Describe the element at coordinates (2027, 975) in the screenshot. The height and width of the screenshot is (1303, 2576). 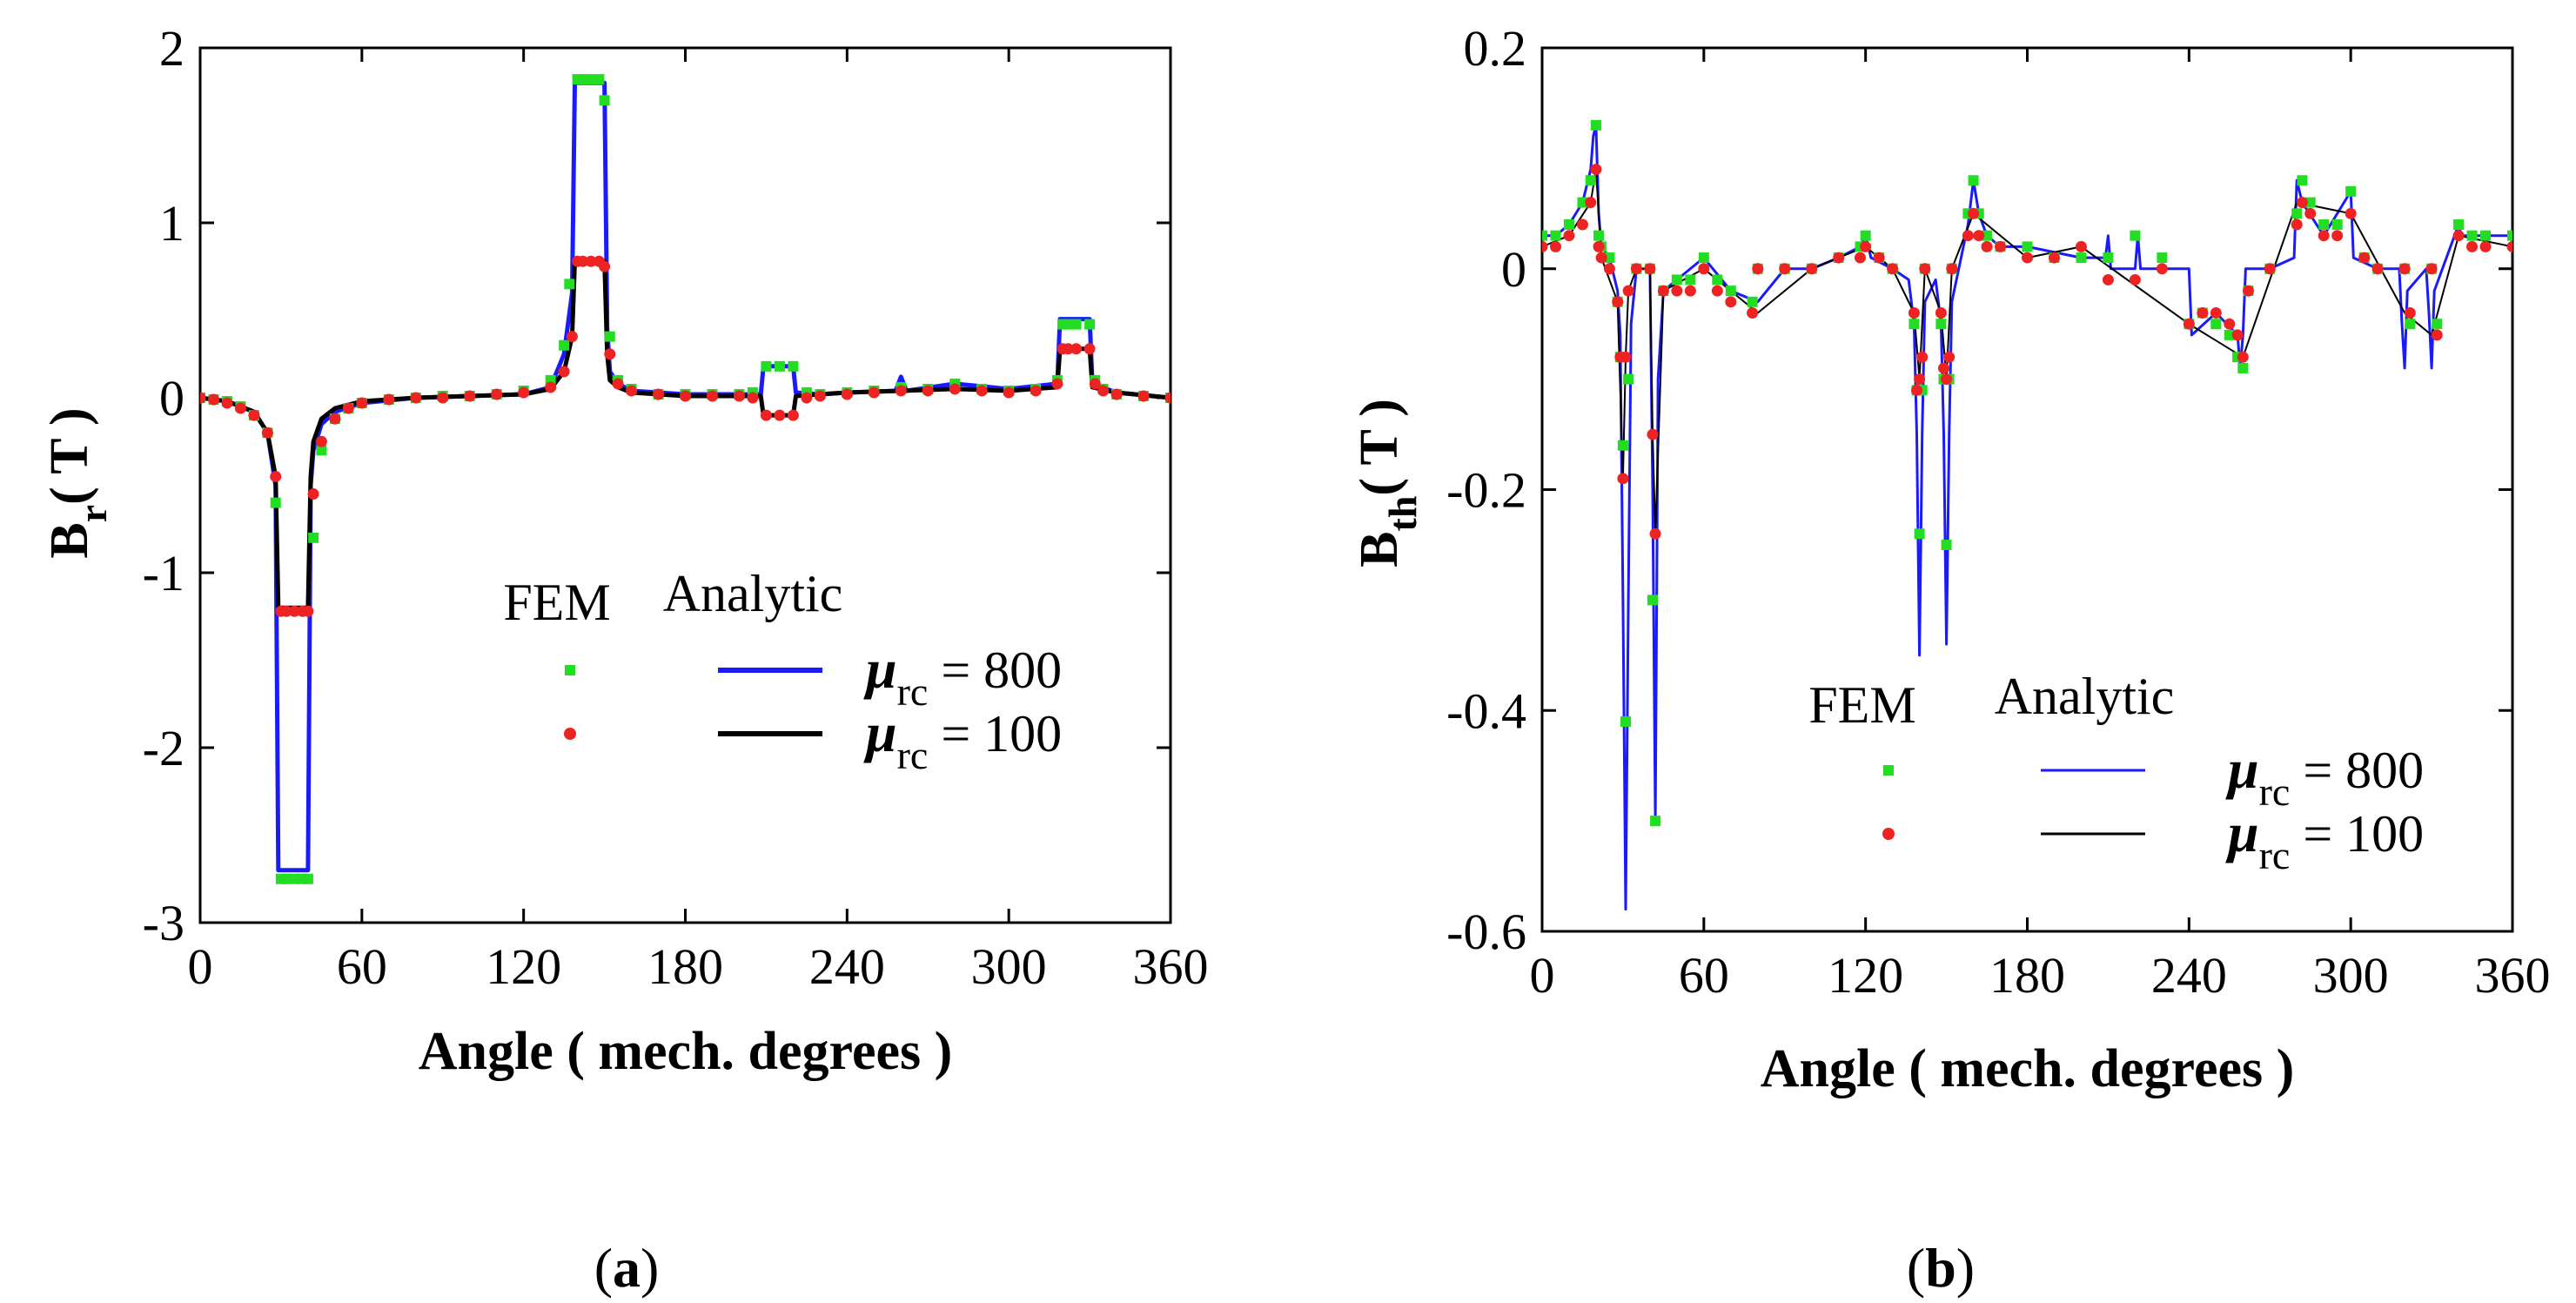
I see `x-tick-label: 180` at that location.